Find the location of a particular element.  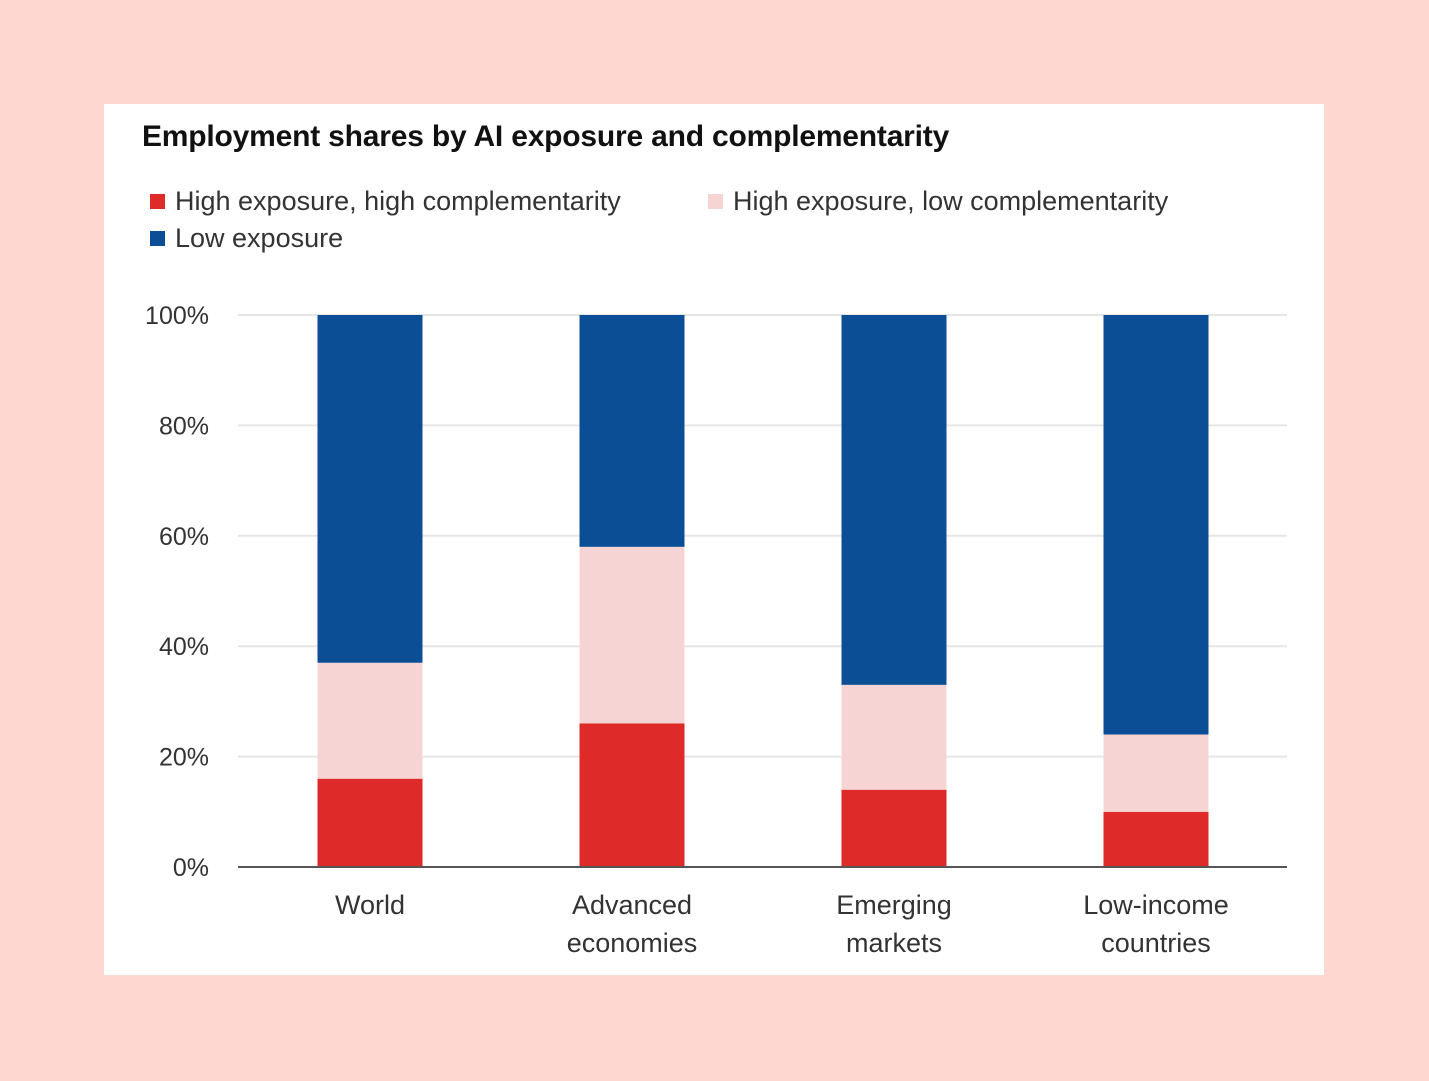

x-tick-label: countries is located at coordinates (1156, 943).